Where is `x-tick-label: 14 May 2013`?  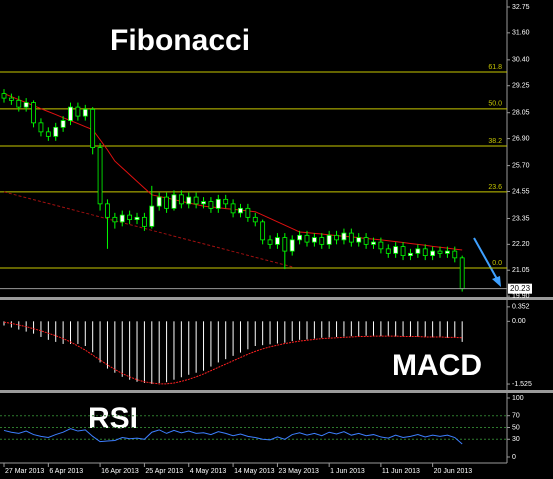 x-tick-label: 14 May 2013 is located at coordinates (254, 471).